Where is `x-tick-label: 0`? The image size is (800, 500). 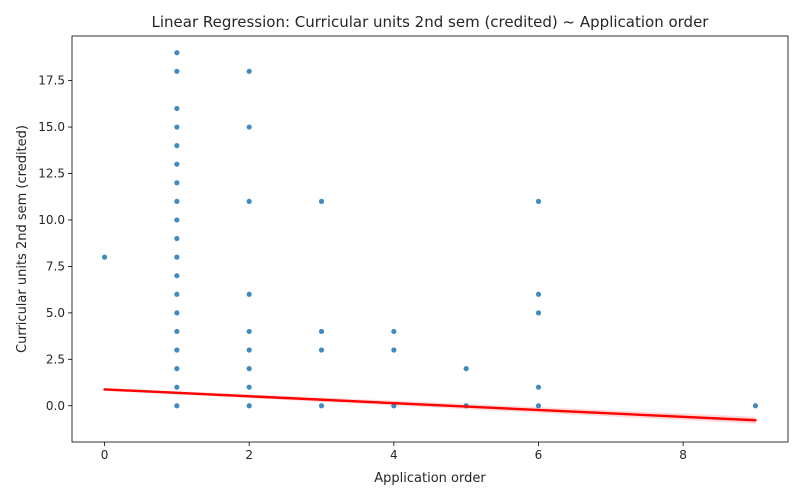 x-tick-label: 0 is located at coordinates (105, 455).